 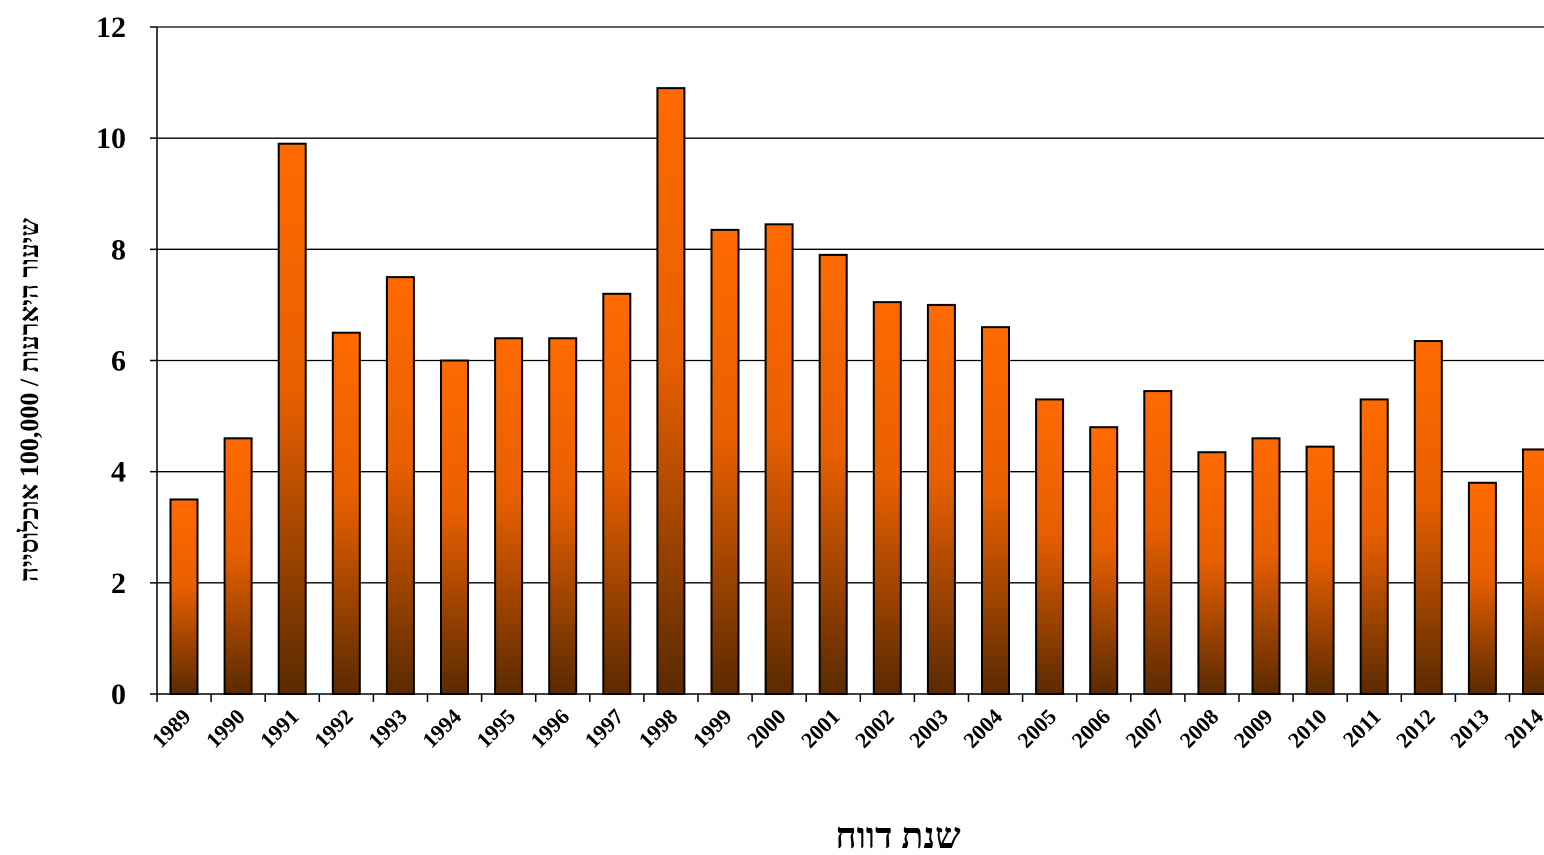 What do you see at coordinates (387, 728) in the screenshot?
I see `x-tick-label: 1993` at bounding box center [387, 728].